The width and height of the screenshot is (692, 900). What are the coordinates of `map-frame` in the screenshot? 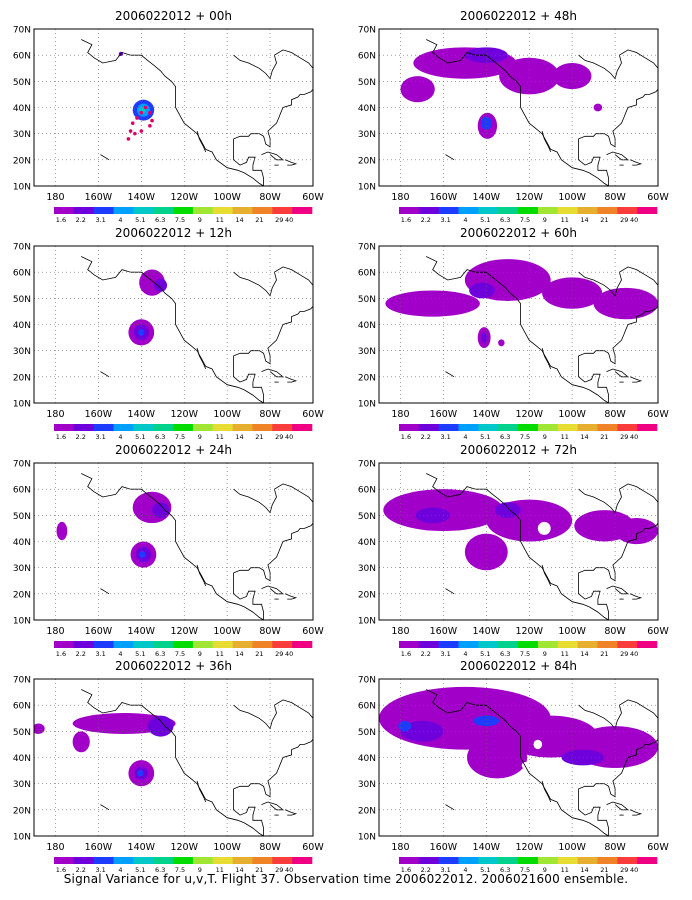 It's located at (518, 107).